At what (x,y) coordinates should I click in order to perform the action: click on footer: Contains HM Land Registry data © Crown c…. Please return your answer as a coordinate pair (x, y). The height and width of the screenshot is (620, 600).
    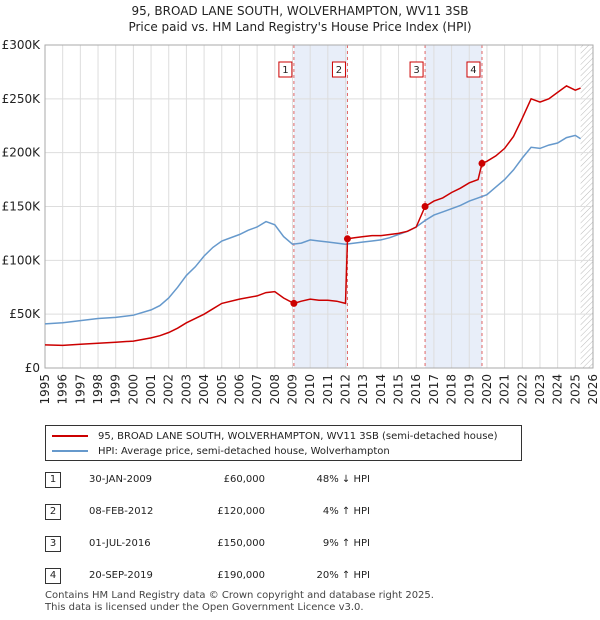
    Looking at the image, I should click on (239, 602).